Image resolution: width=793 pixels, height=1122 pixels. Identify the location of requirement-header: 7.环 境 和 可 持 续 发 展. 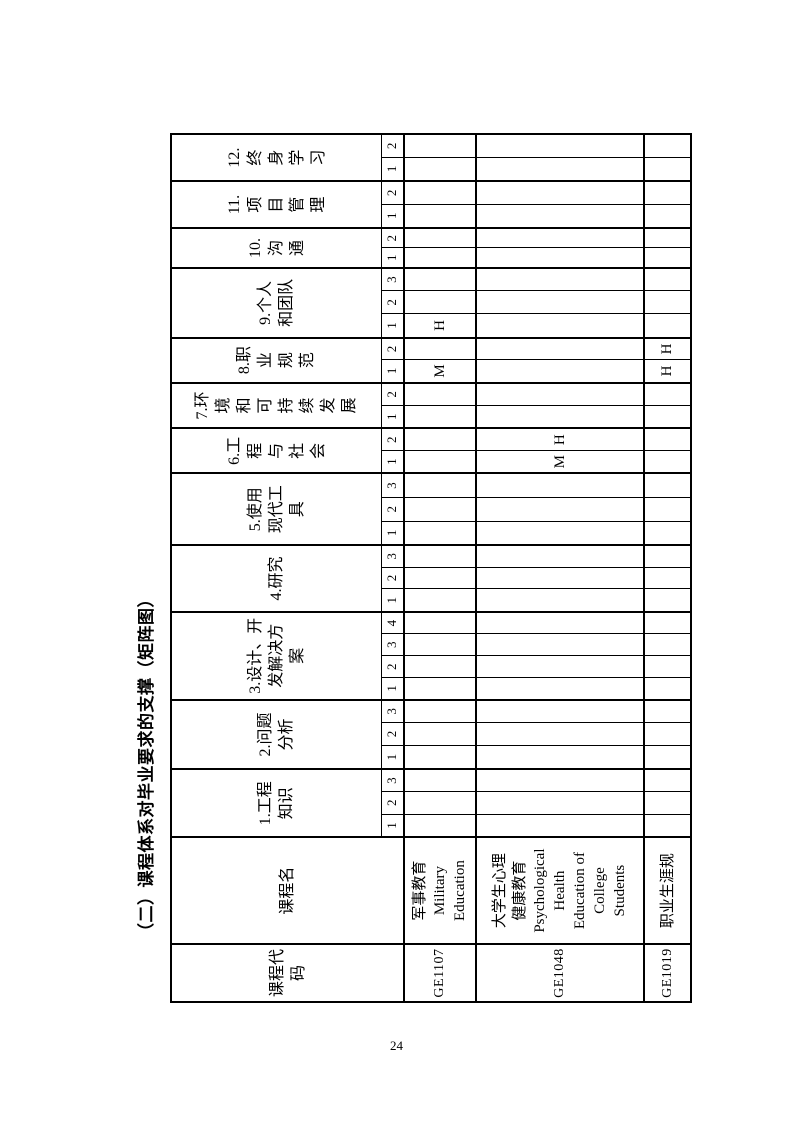
(276, 405).